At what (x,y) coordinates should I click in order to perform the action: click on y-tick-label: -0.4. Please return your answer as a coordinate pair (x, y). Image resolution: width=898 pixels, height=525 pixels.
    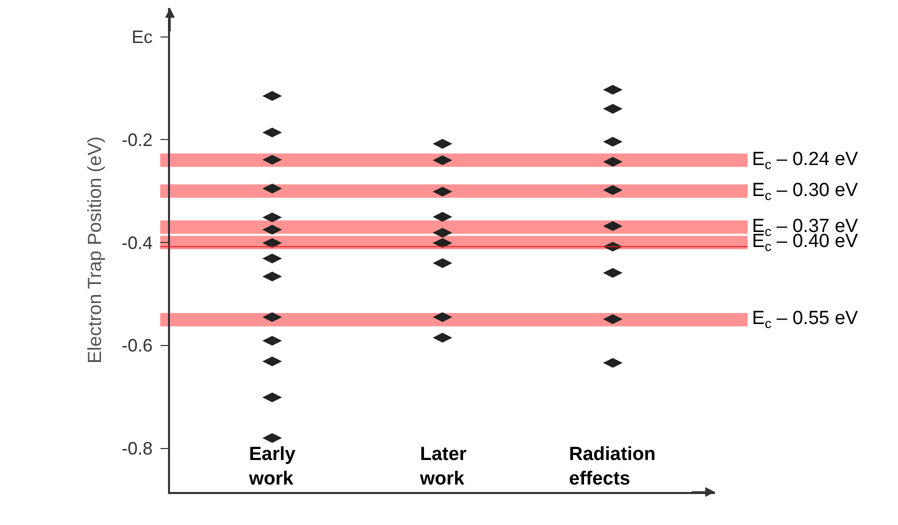
    Looking at the image, I should click on (137, 242).